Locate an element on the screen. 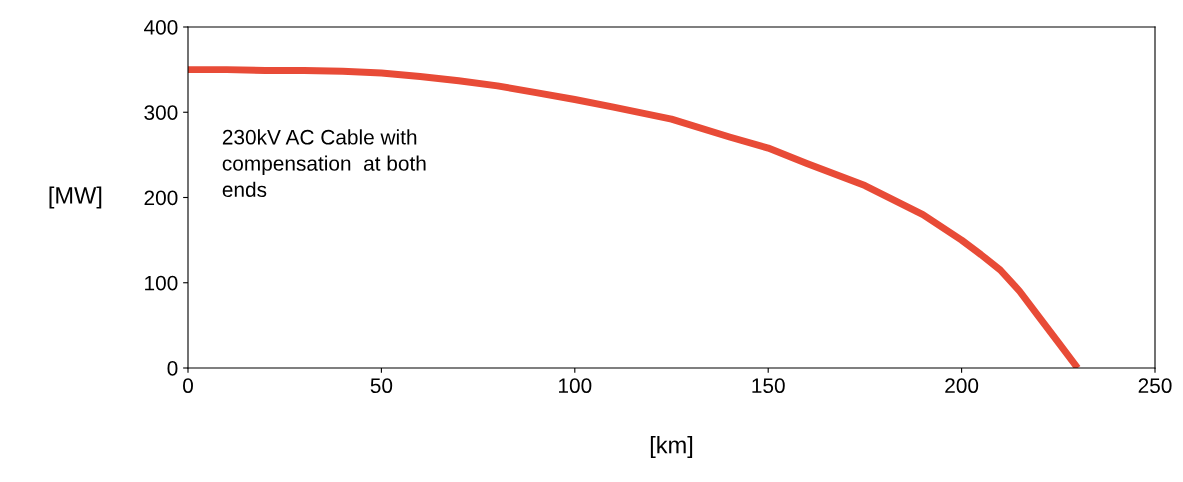 The width and height of the screenshot is (1183, 482). x-axis-title: [km] is located at coordinates (671, 447).